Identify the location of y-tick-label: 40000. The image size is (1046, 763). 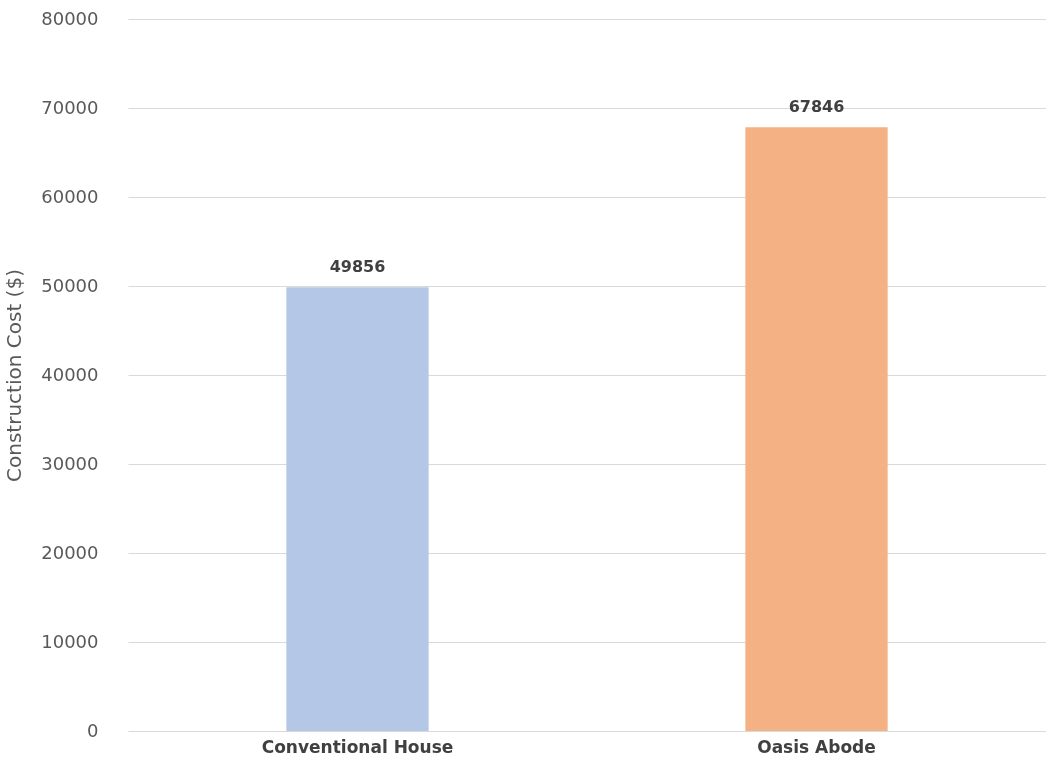
(70, 374).